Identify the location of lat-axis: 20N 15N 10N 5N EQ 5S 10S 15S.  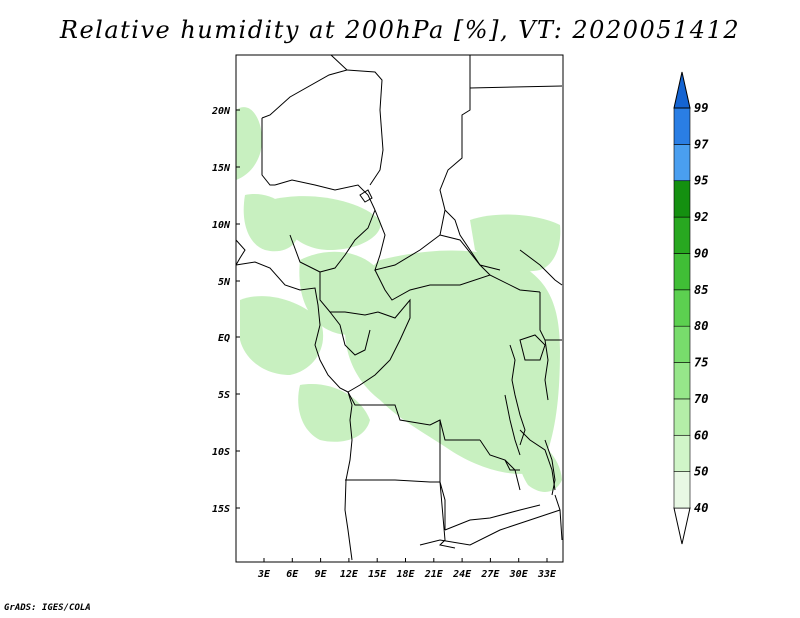
(225, 310).